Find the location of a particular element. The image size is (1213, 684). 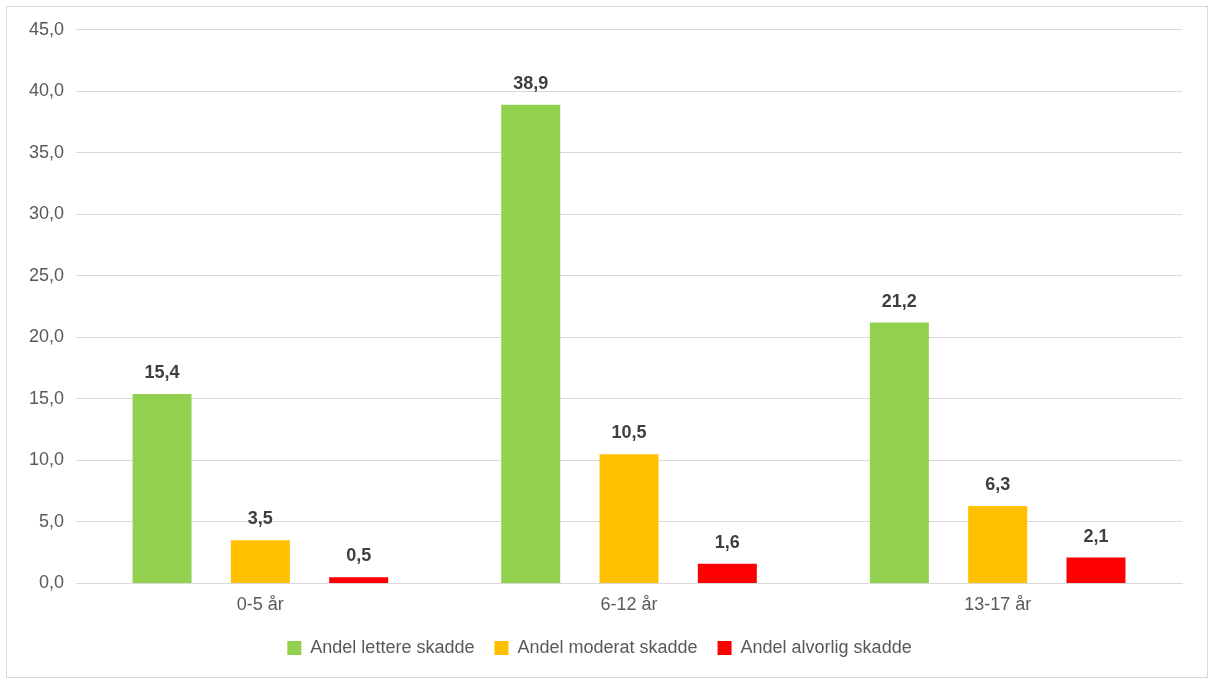

data-label: 2,1 is located at coordinates (1096, 535).